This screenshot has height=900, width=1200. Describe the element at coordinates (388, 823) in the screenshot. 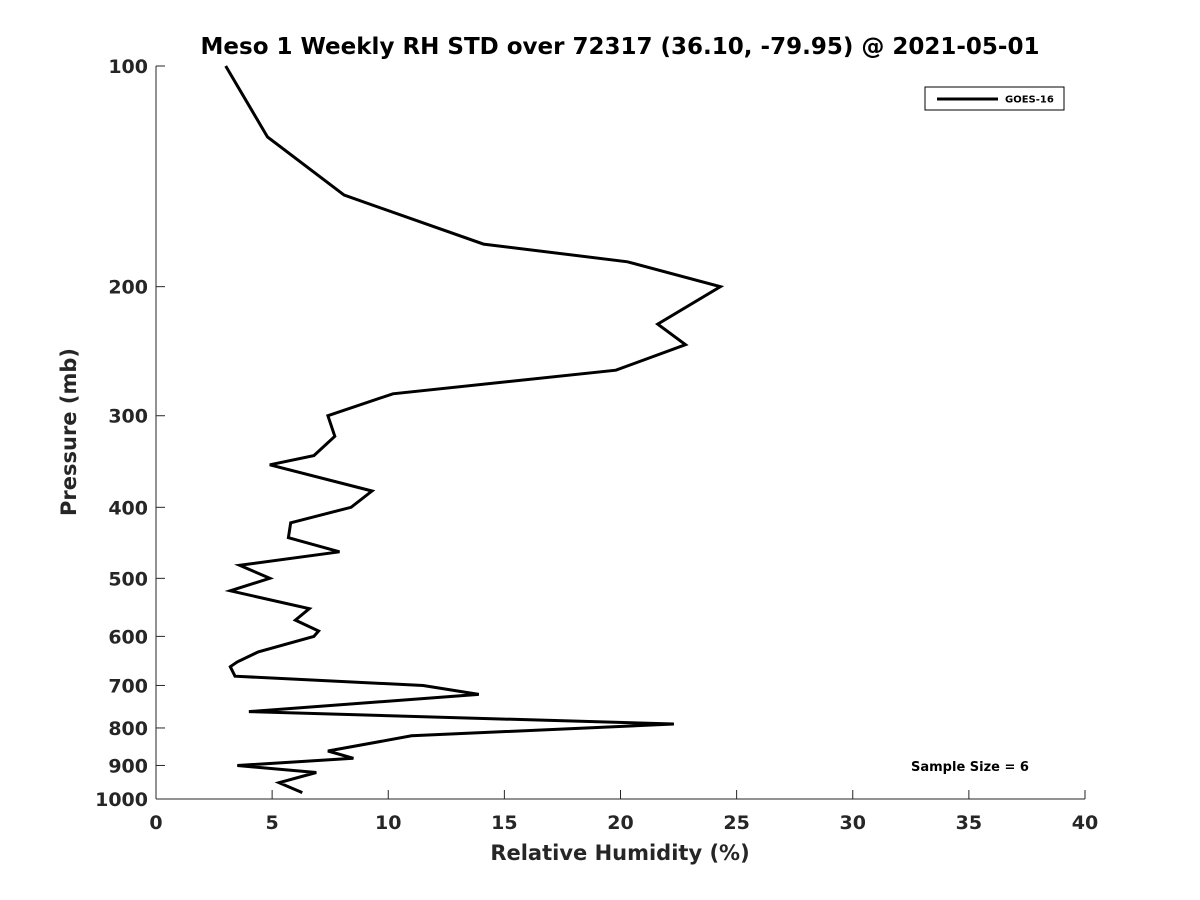

I see `x-tick-label: 10` at that location.